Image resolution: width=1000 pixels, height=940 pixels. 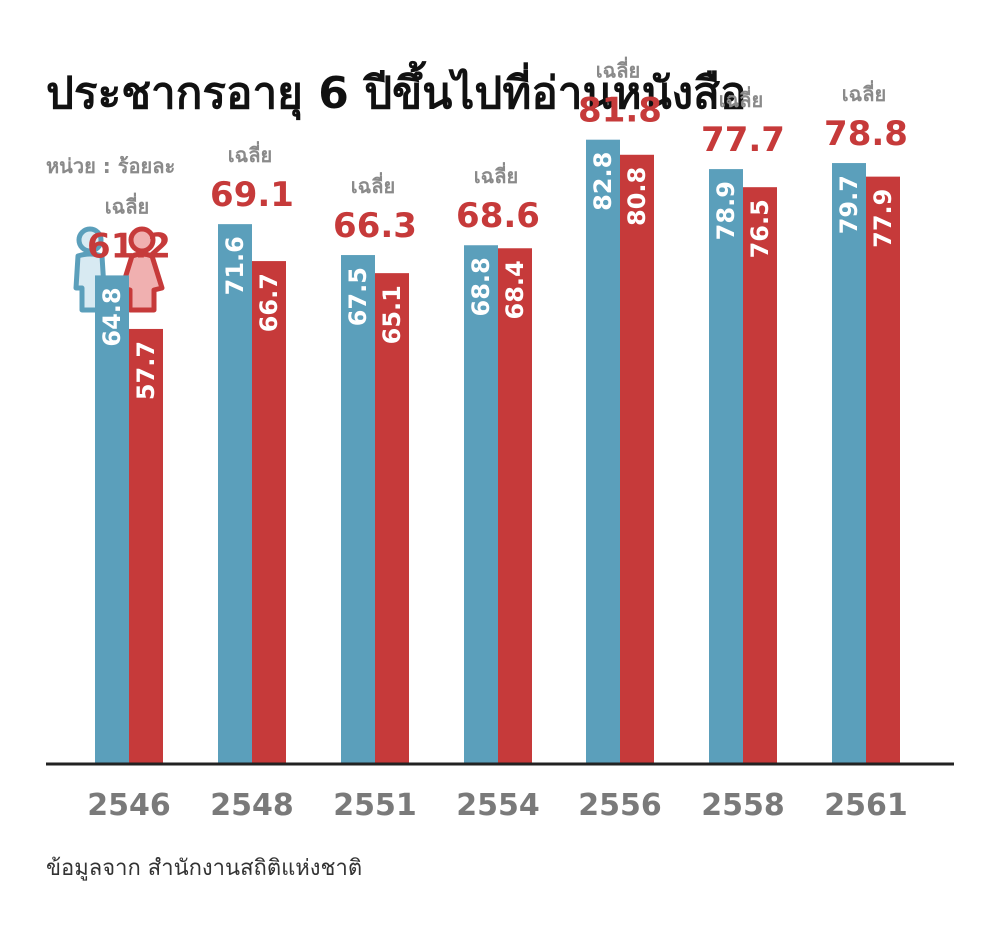 I want to click on bar-female-value-label: 65.1, so click(x=392, y=314).